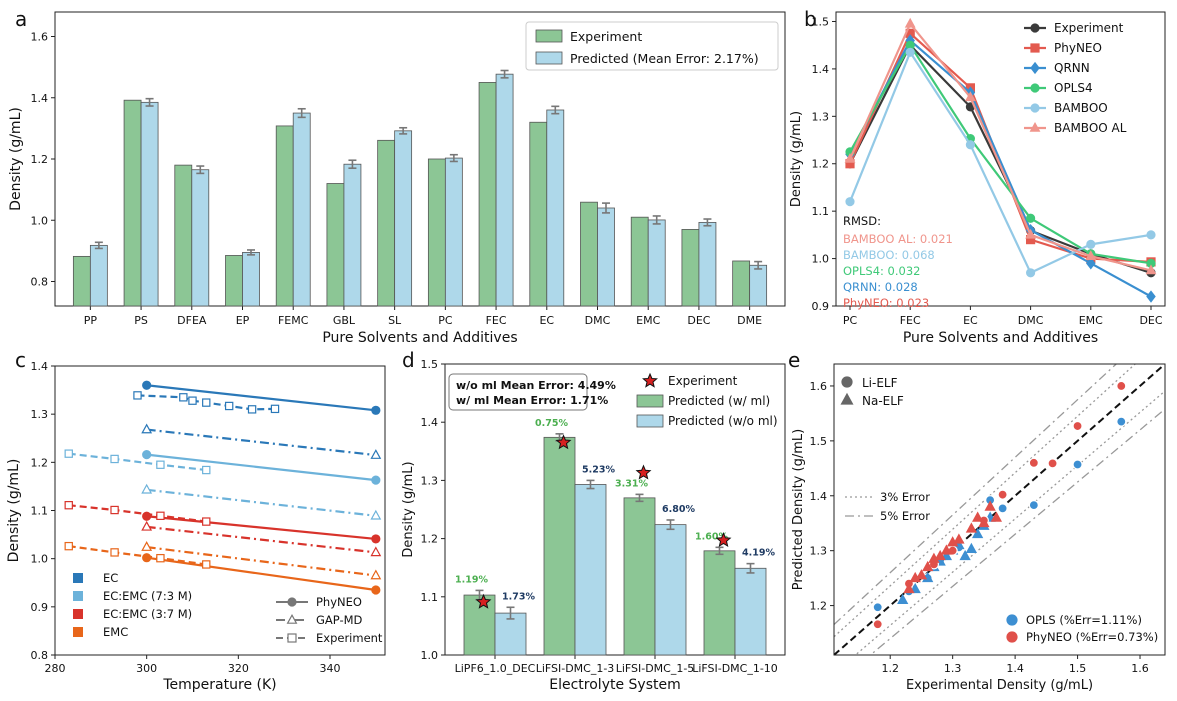 Image resolution: width=1177 pixels, height=701 pixels. Describe the element at coordinates (889, 255) in the screenshot. I see `rmsd-value: BAMBOO: 0.068` at that location.